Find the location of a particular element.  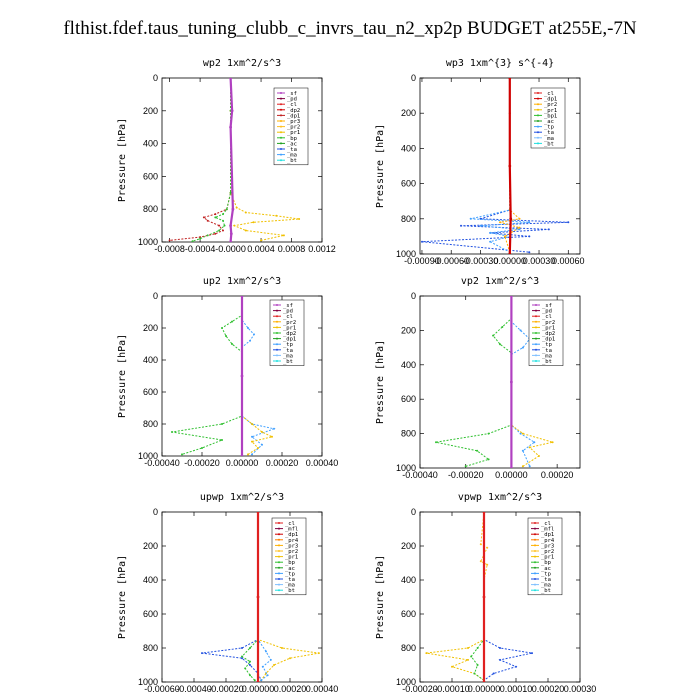

legend-label: _pr3 is located at coordinates (293, 122).